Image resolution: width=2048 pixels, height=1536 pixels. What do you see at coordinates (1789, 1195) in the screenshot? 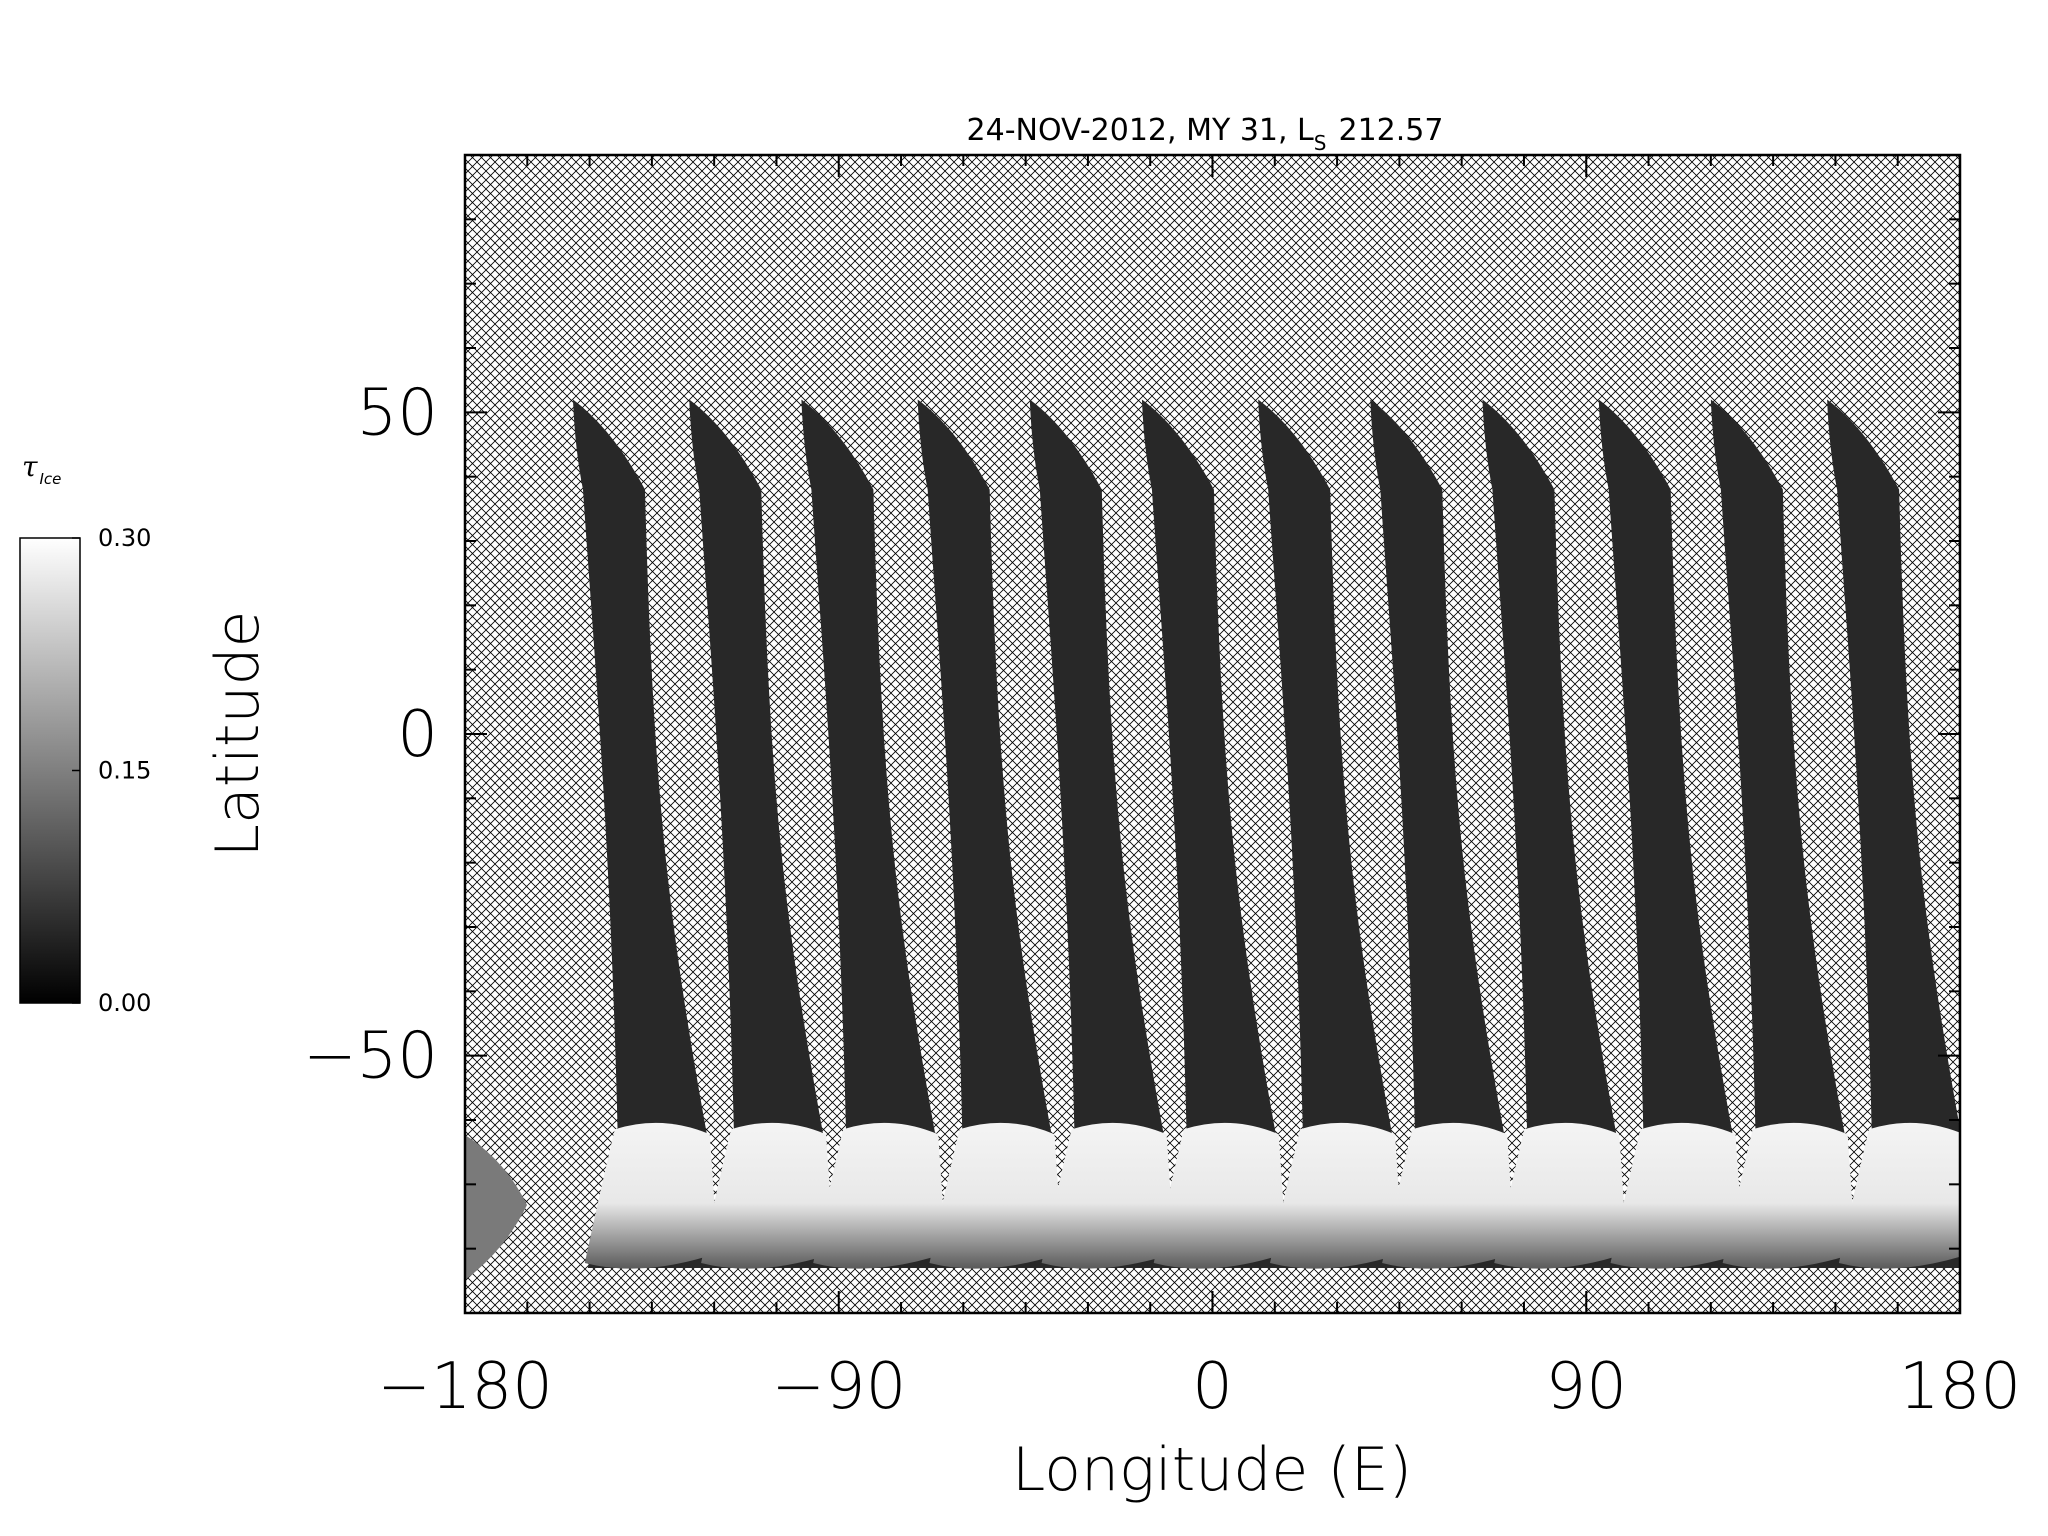
I see `swath-11-polar-ice` at bounding box center [1789, 1195].